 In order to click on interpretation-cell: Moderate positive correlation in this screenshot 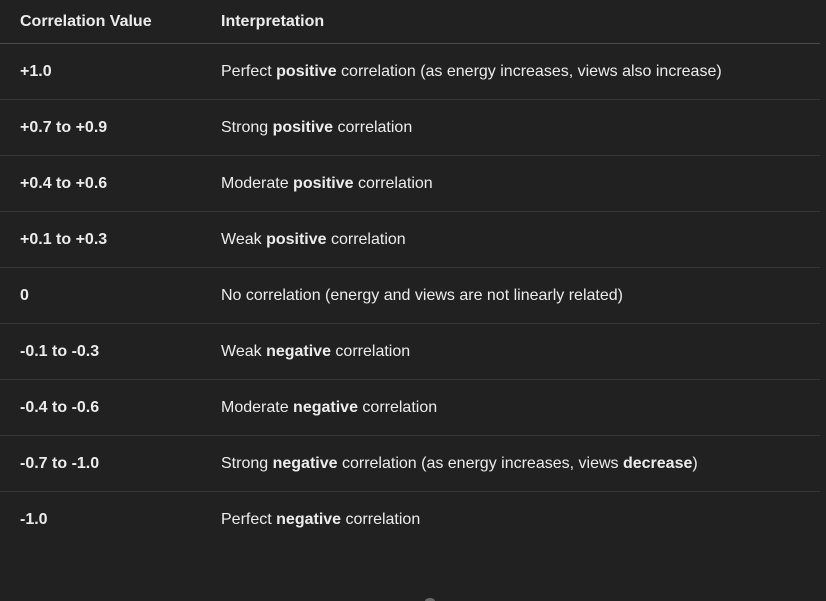, I will do `click(520, 183)`.